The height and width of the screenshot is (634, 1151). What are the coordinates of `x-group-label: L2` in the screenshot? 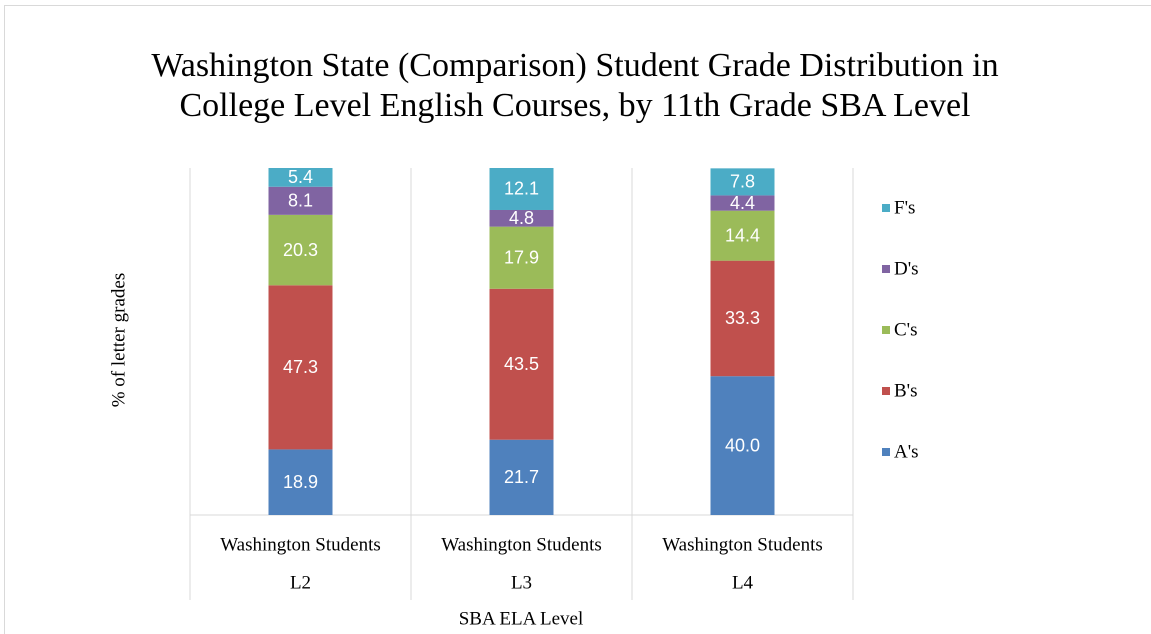 It's located at (300, 582).